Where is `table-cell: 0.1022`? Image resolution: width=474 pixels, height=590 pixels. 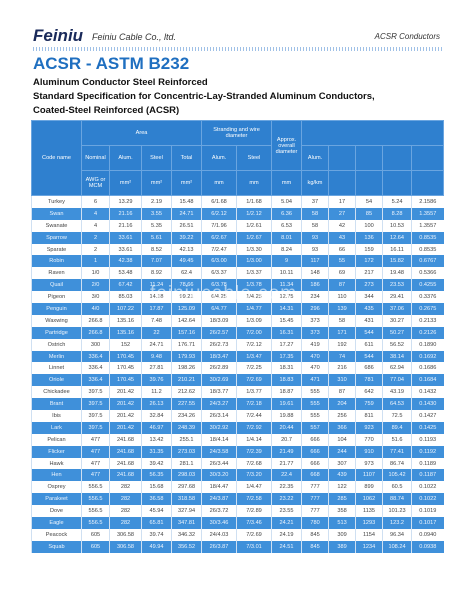 table-cell: 0.1022 is located at coordinates (427, 487).